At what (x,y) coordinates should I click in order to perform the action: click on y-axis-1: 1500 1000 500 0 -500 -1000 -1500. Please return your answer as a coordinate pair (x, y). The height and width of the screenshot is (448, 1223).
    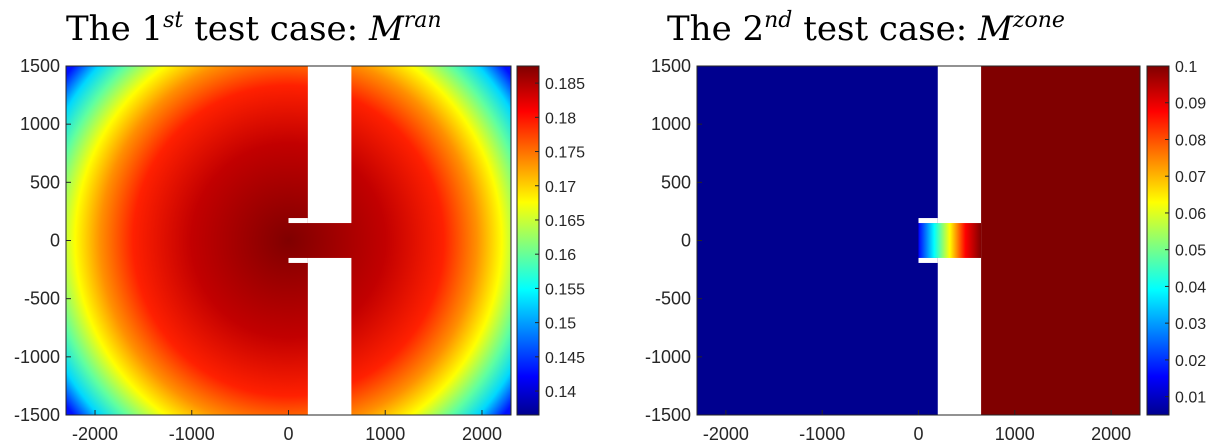
    Looking at the image, I should click on (42, 240).